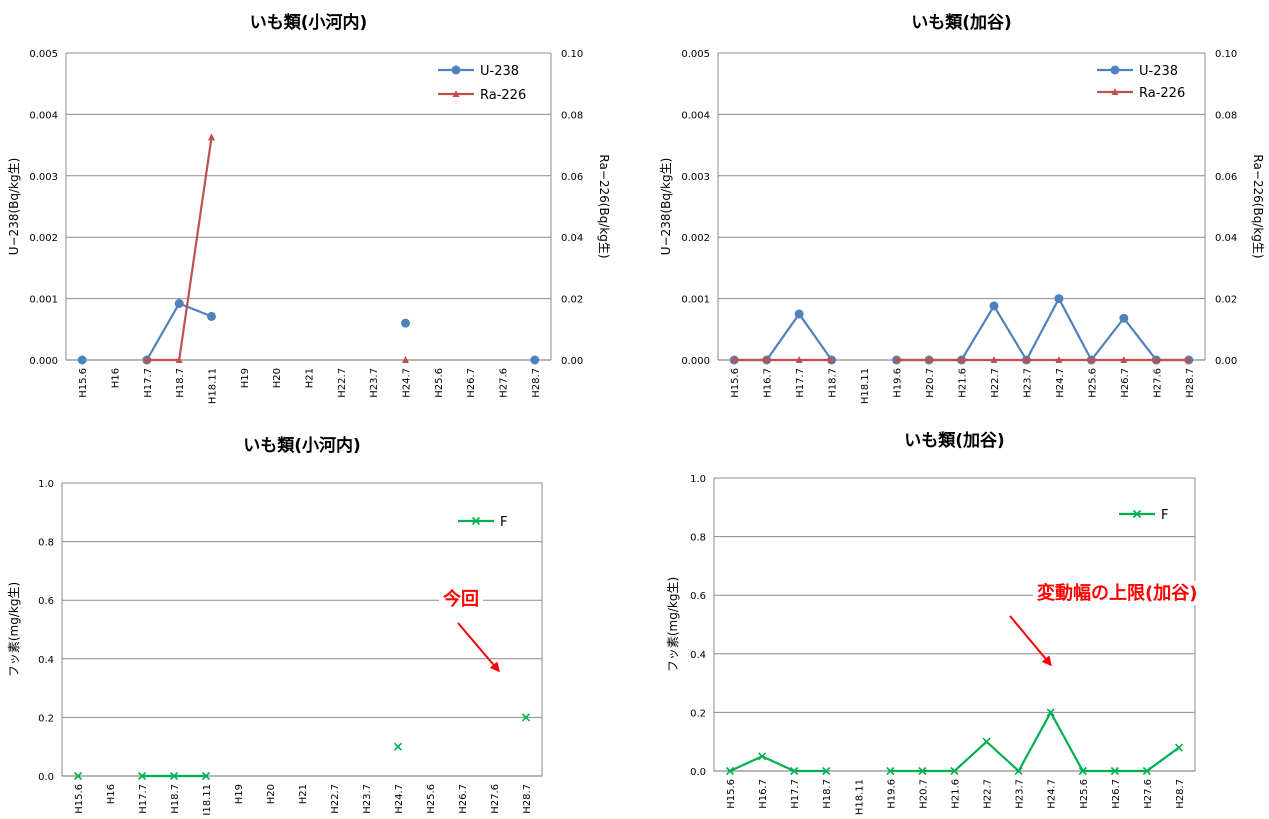 This screenshot has height=819, width=1269. I want to click on legend-label: U-238, so click(1158, 71).